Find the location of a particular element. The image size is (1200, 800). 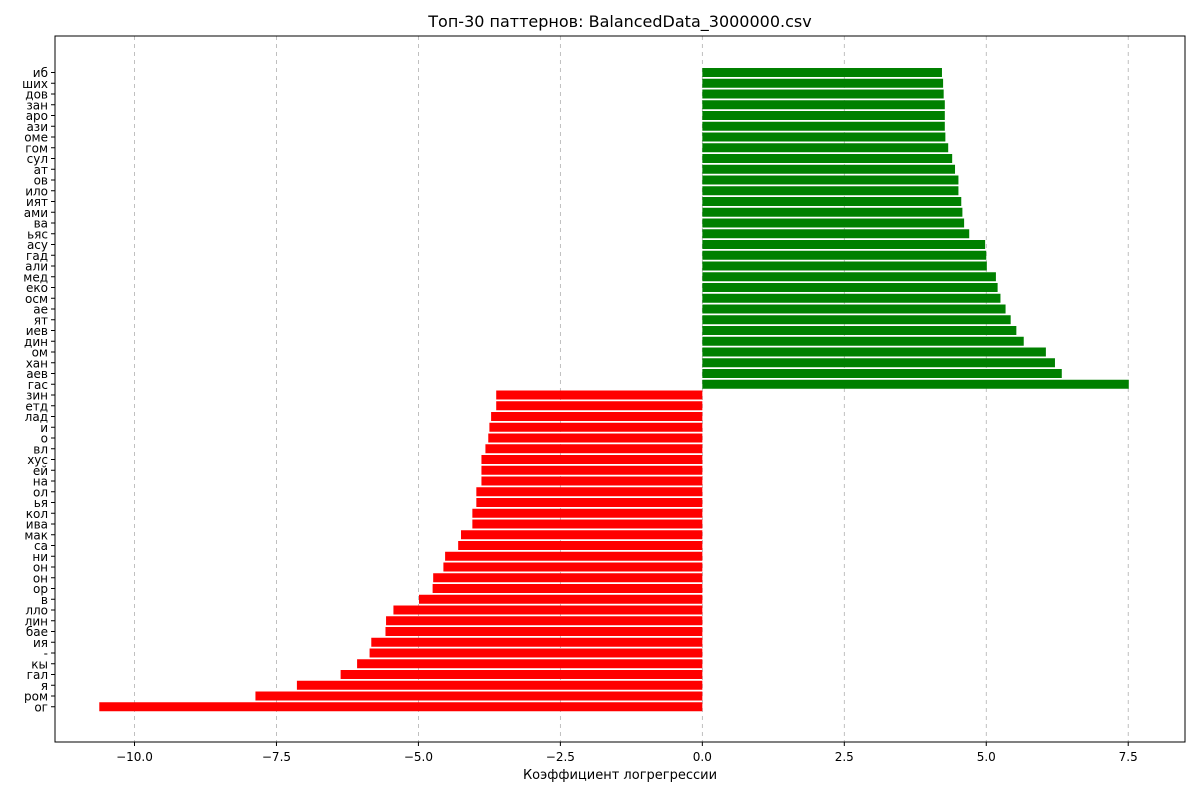

y-tick-label: ших is located at coordinates (35, 84).